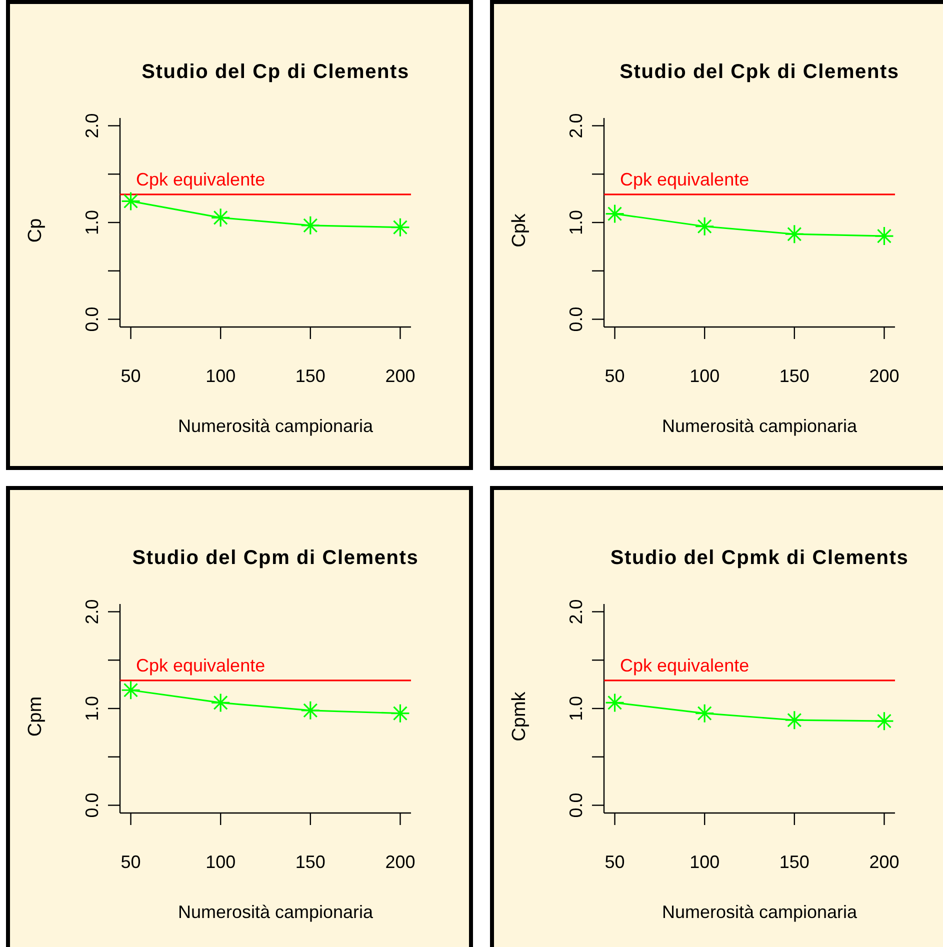 Image resolution: width=943 pixels, height=947 pixels. Describe the element at coordinates (275, 558) in the screenshot. I see `chart-title: Studio del Cpm di Clements` at that location.